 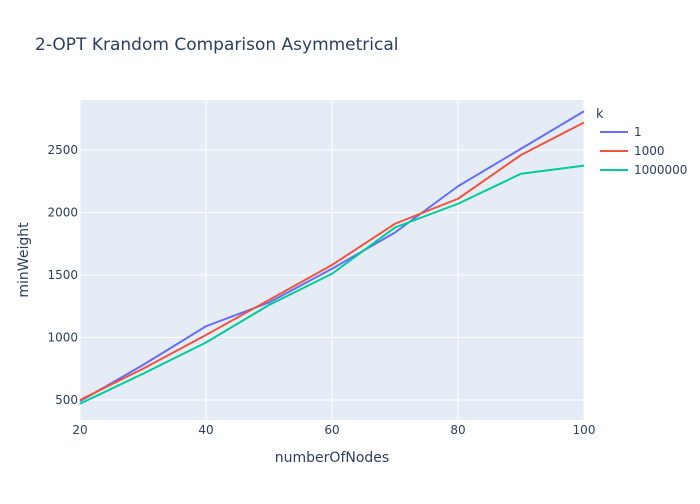 What do you see at coordinates (600, 114) in the screenshot?
I see `legend-title: k` at bounding box center [600, 114].